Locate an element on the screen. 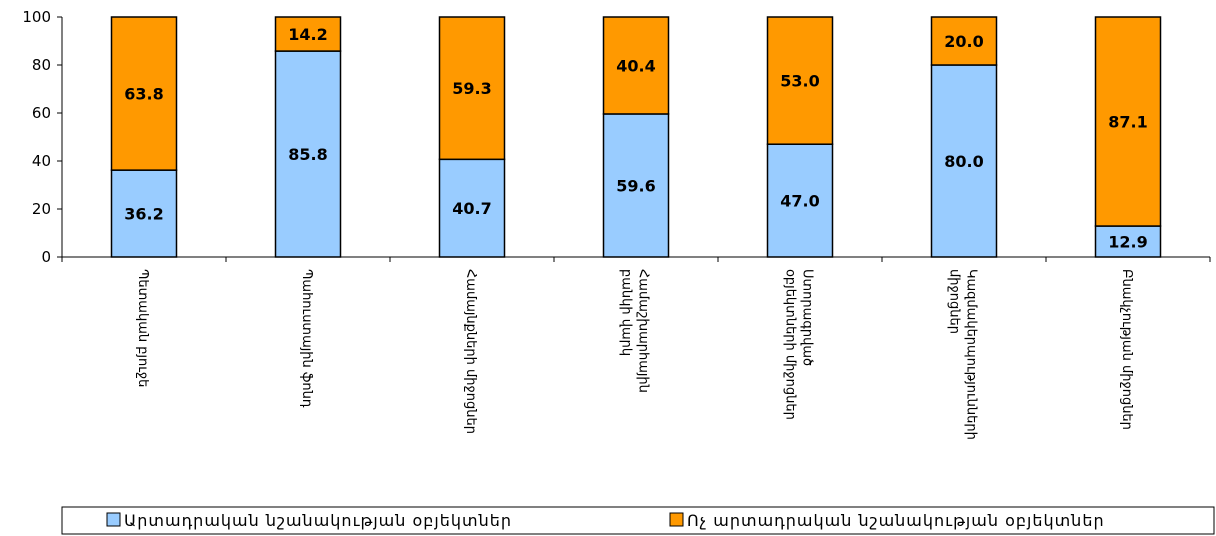  data-label: 53.0 is located at coordinates (799, 81).